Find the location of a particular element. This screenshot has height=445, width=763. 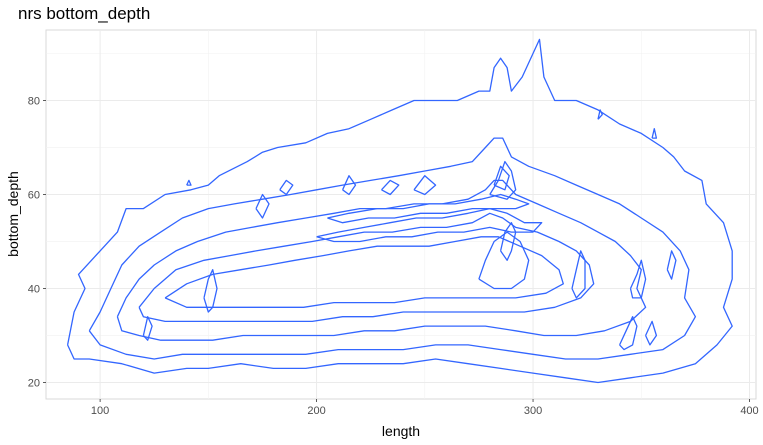

chart-title: nrs bottom_depth is located at coordinates (84, 13).